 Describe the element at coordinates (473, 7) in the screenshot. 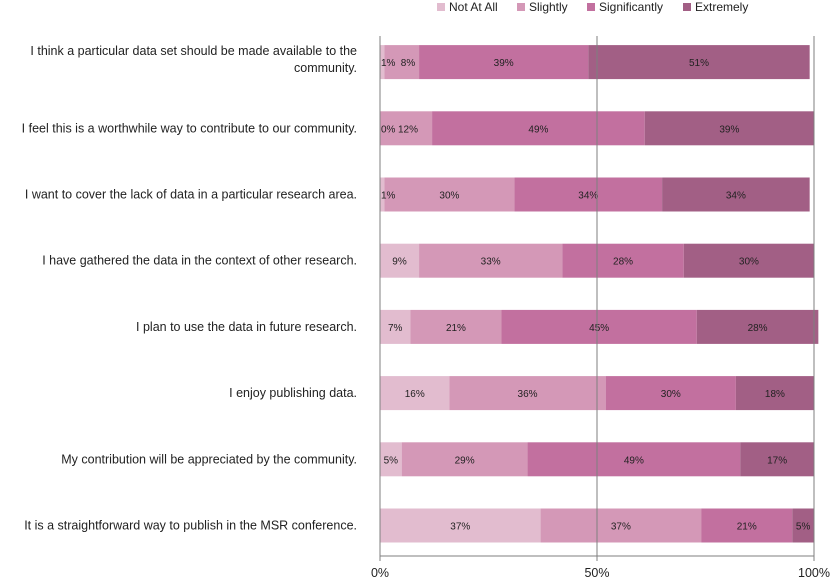

I see `legend-label: Not At All` at that location.